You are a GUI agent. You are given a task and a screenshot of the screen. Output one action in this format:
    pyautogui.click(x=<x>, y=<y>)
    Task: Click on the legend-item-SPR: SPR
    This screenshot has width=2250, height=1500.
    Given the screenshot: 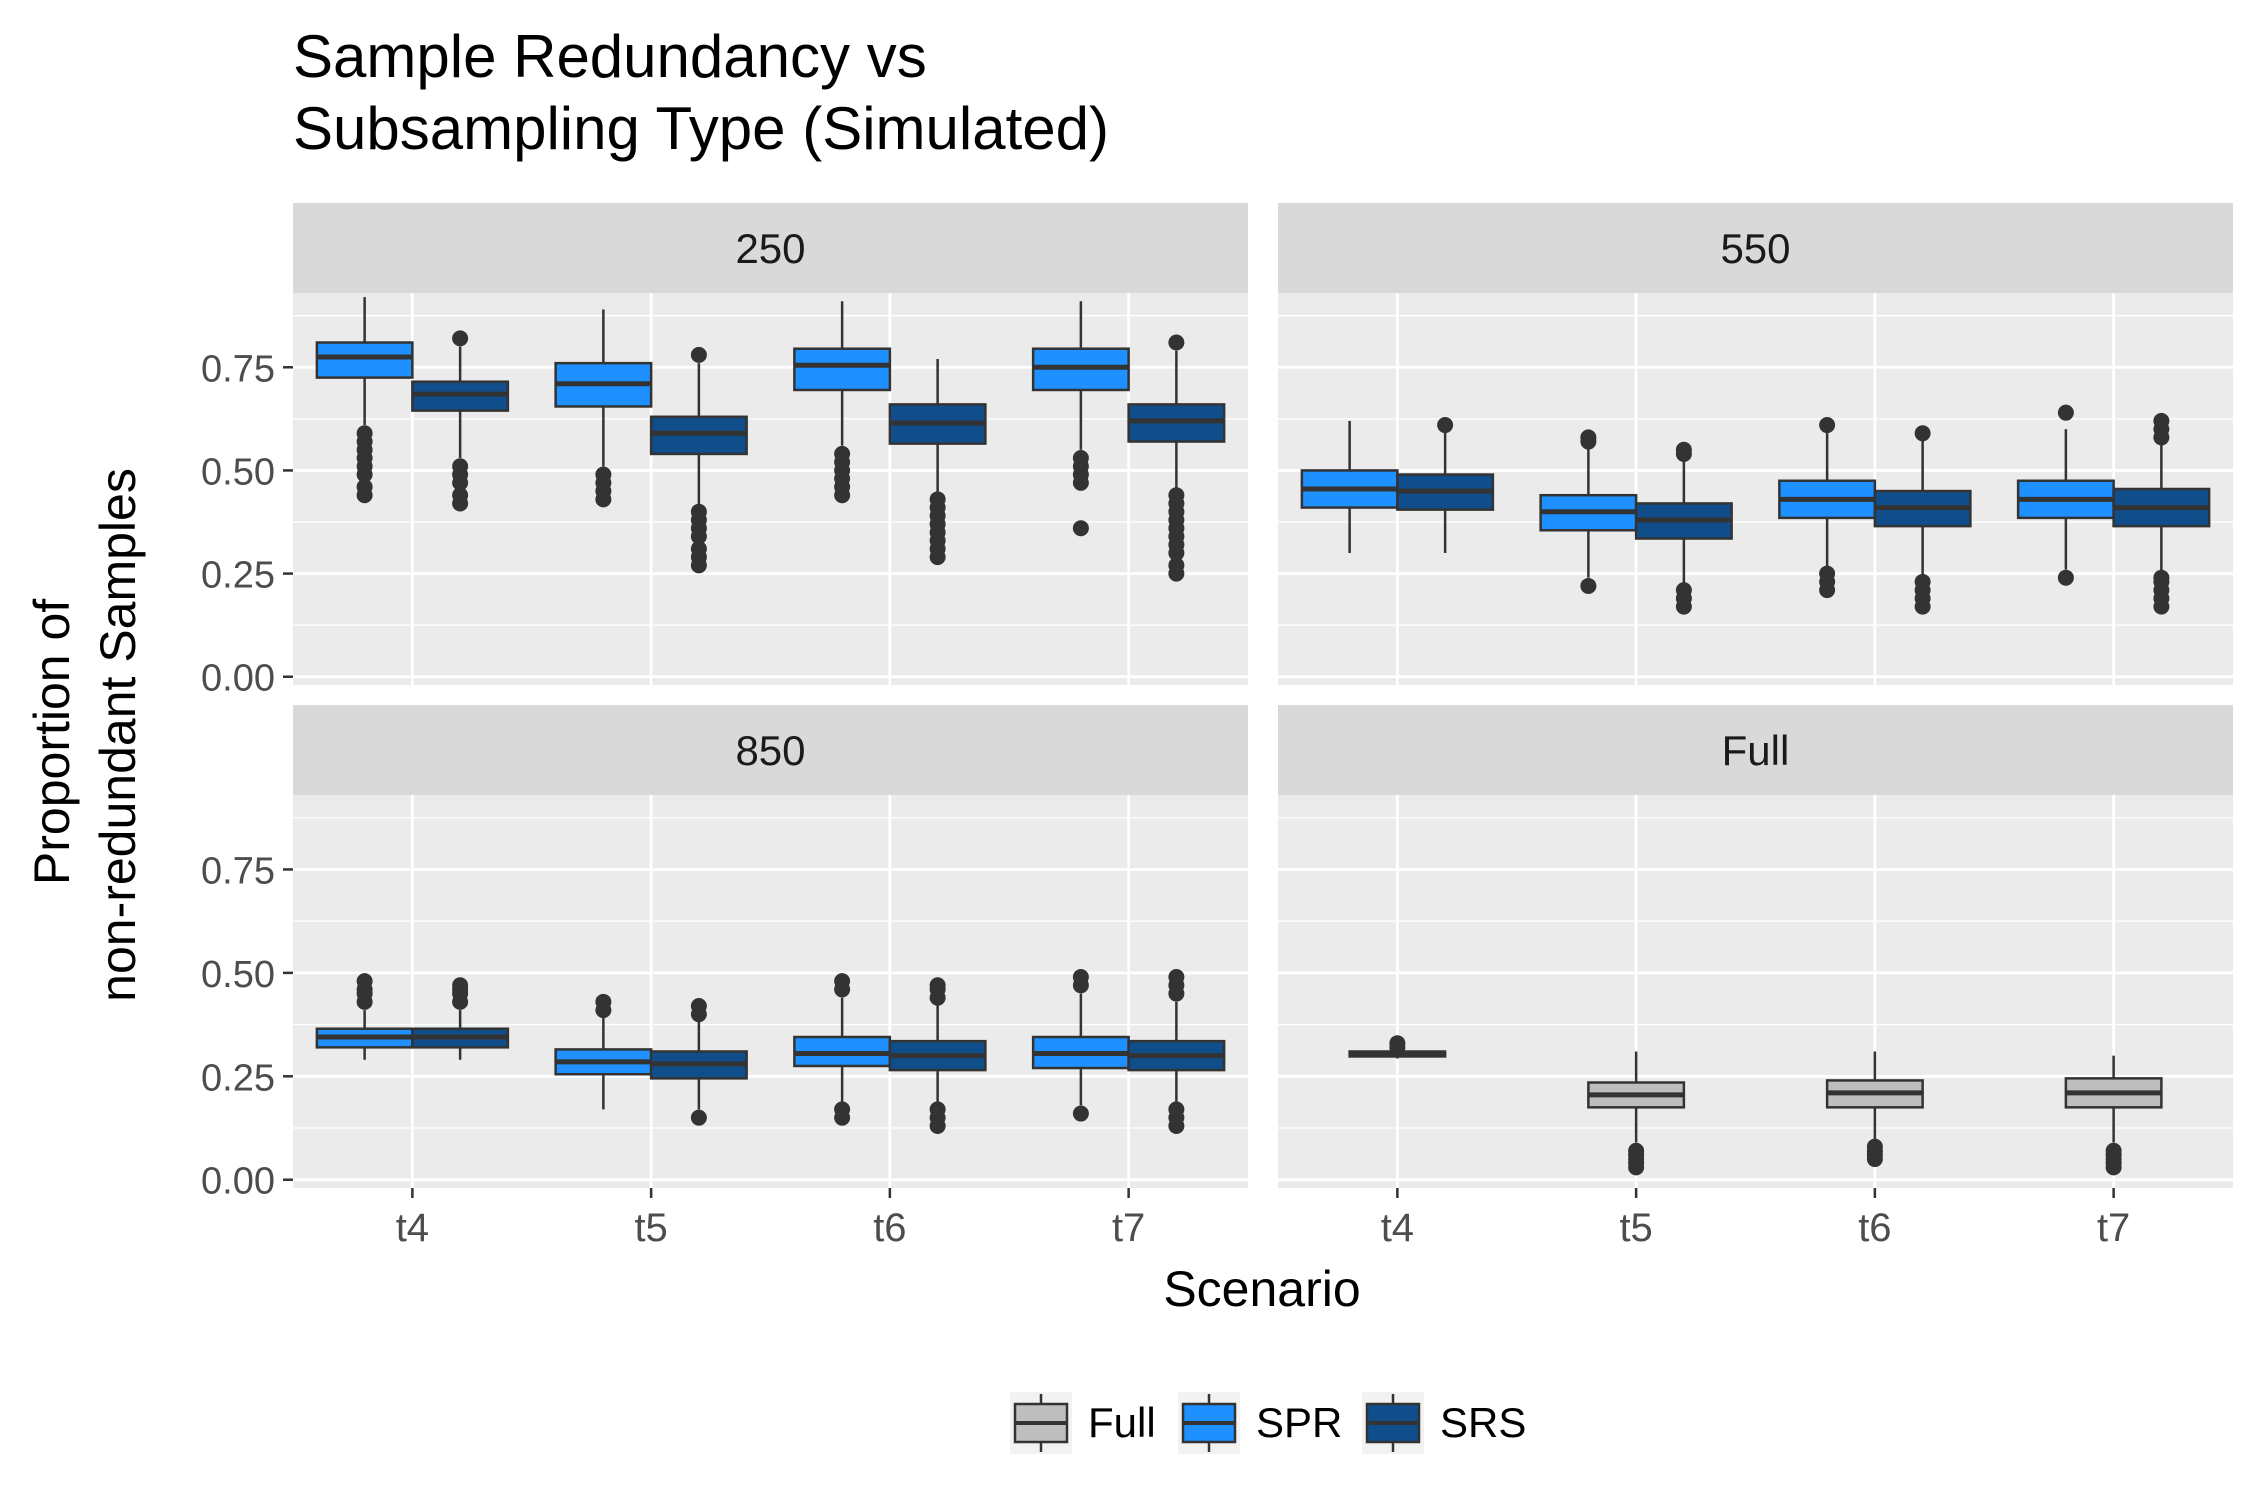 What is the action you would take?
    pyautogui.click(x=1260, y=1423)
    